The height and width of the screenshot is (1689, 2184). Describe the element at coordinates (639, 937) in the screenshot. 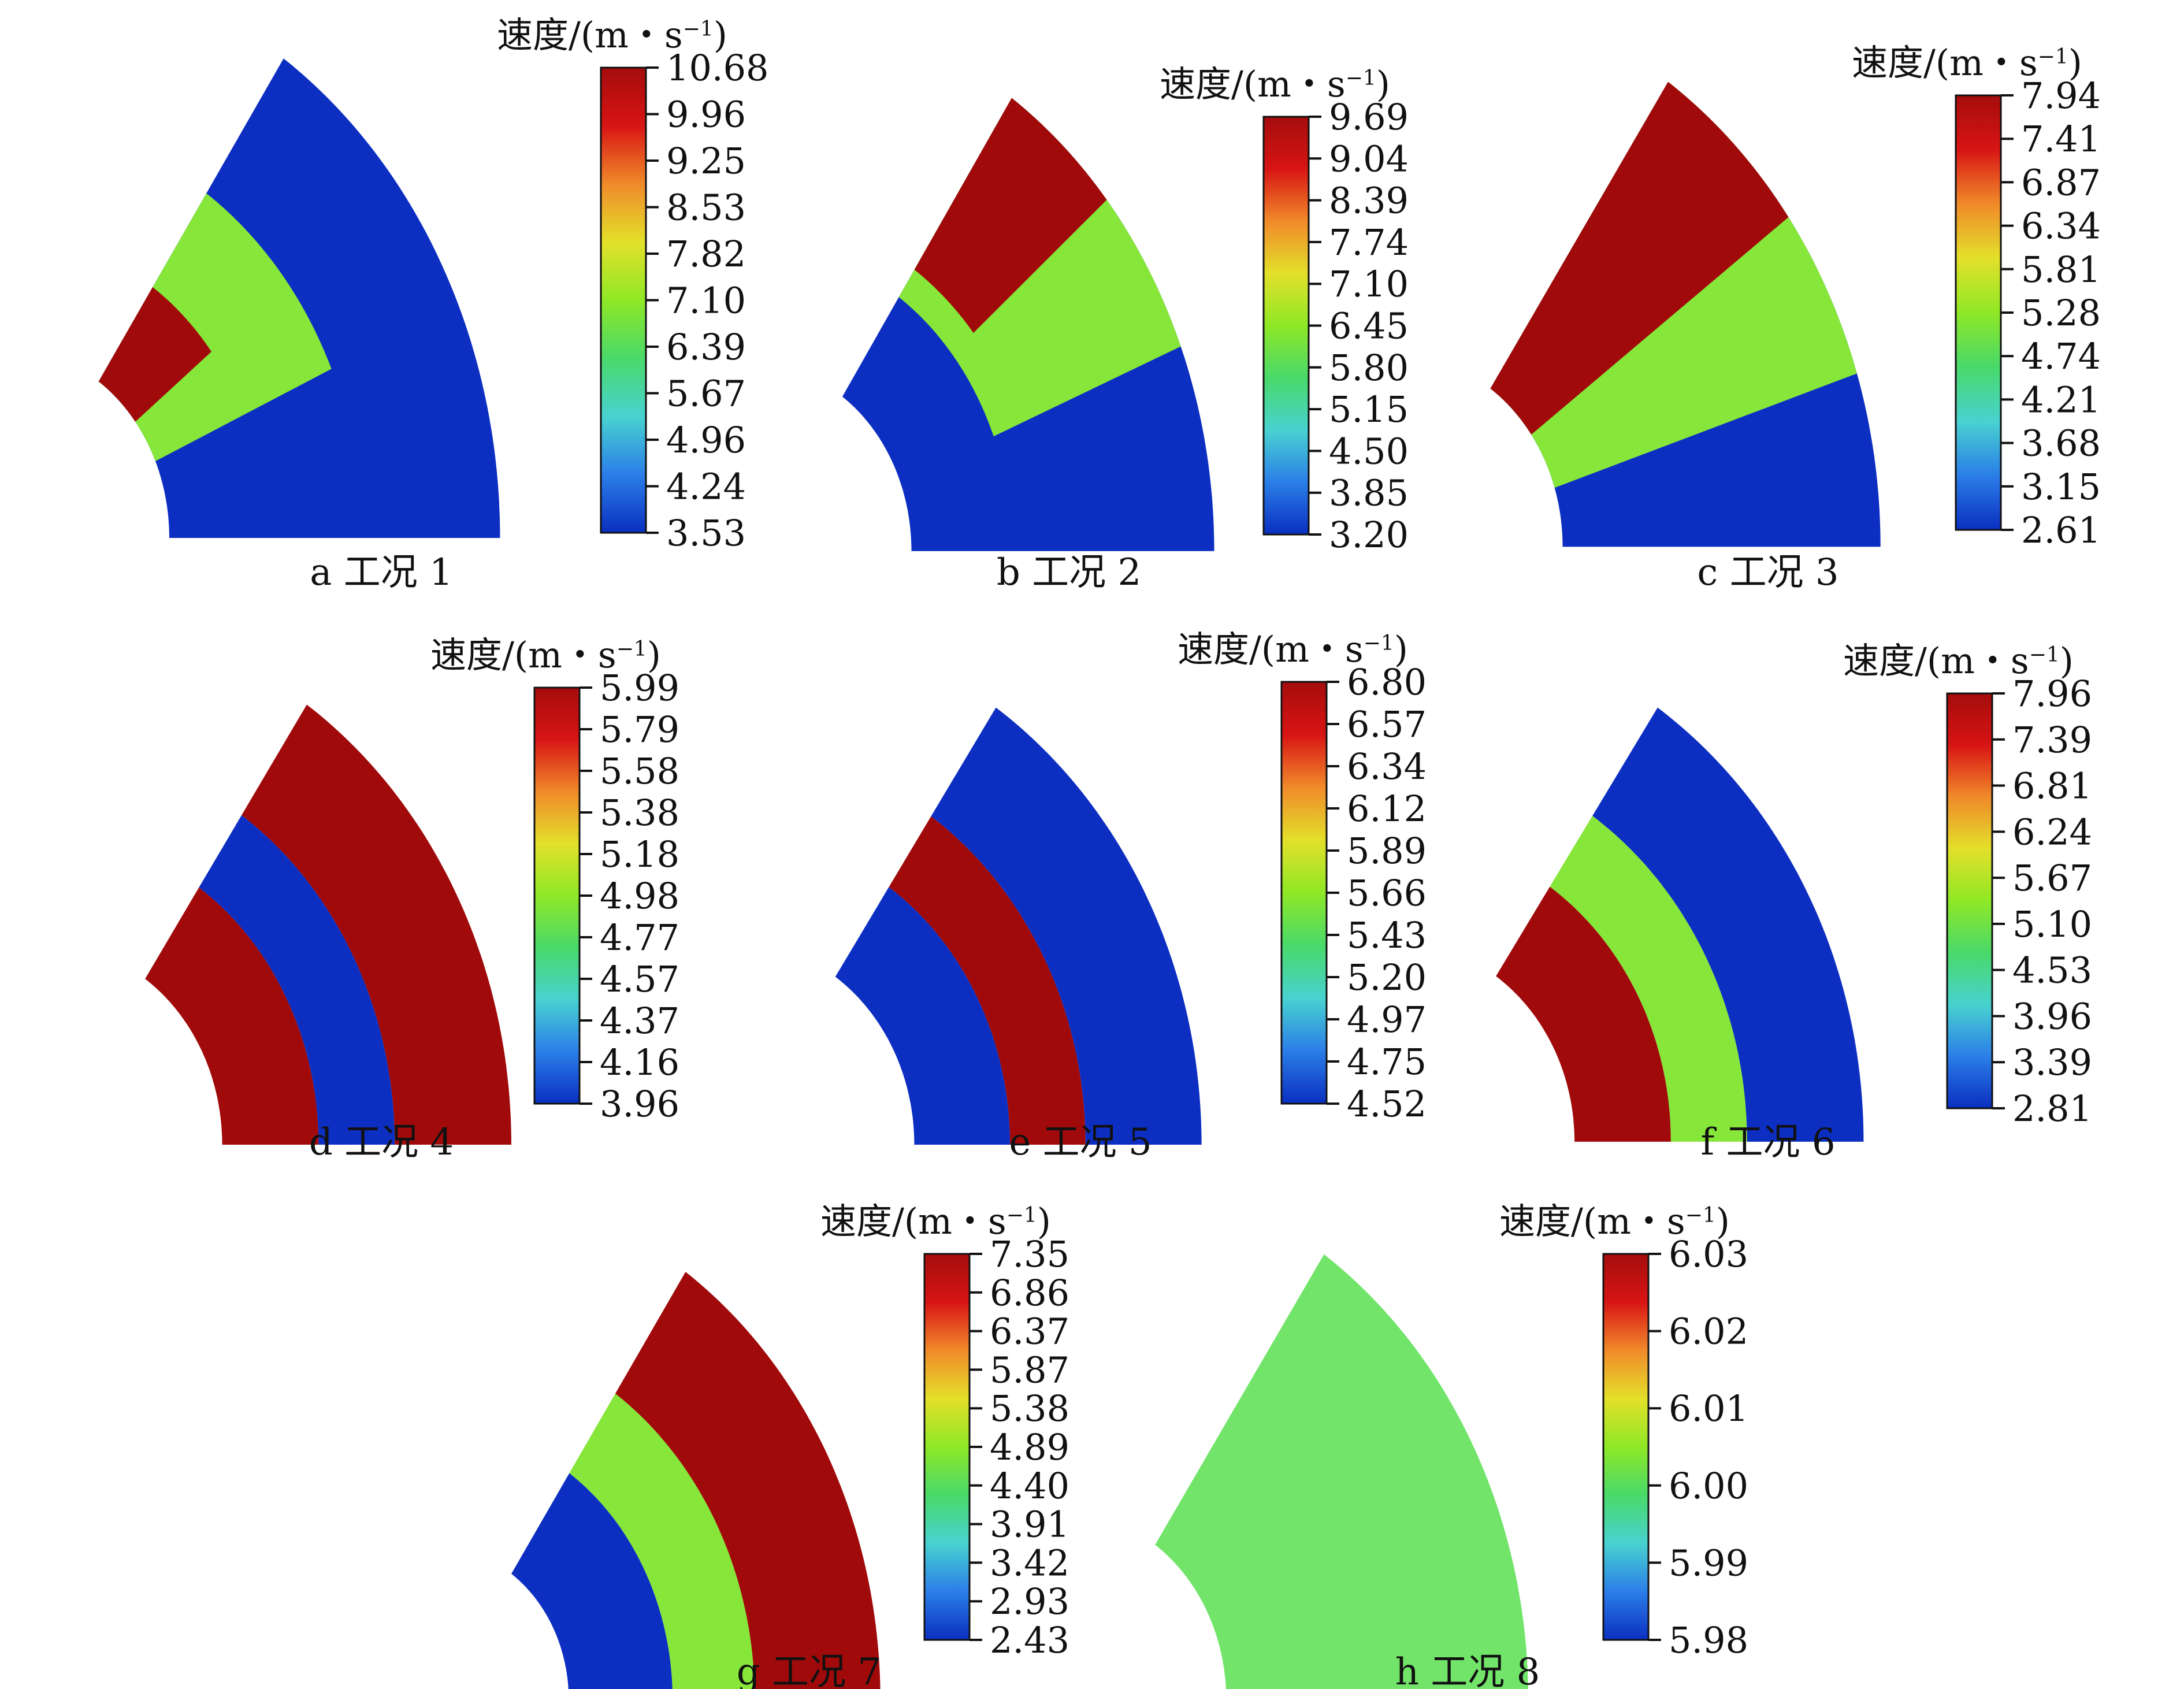

I see `tick-label: 4.77` at that location.